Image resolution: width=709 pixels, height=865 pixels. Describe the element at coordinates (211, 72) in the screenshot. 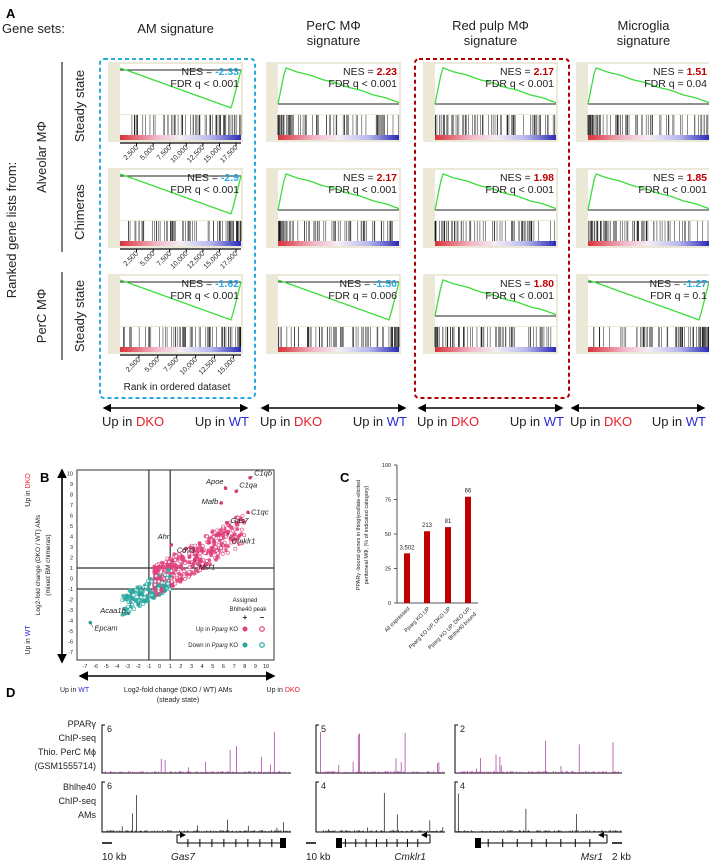

I see `nes-value: NES = -2.33` at that location.